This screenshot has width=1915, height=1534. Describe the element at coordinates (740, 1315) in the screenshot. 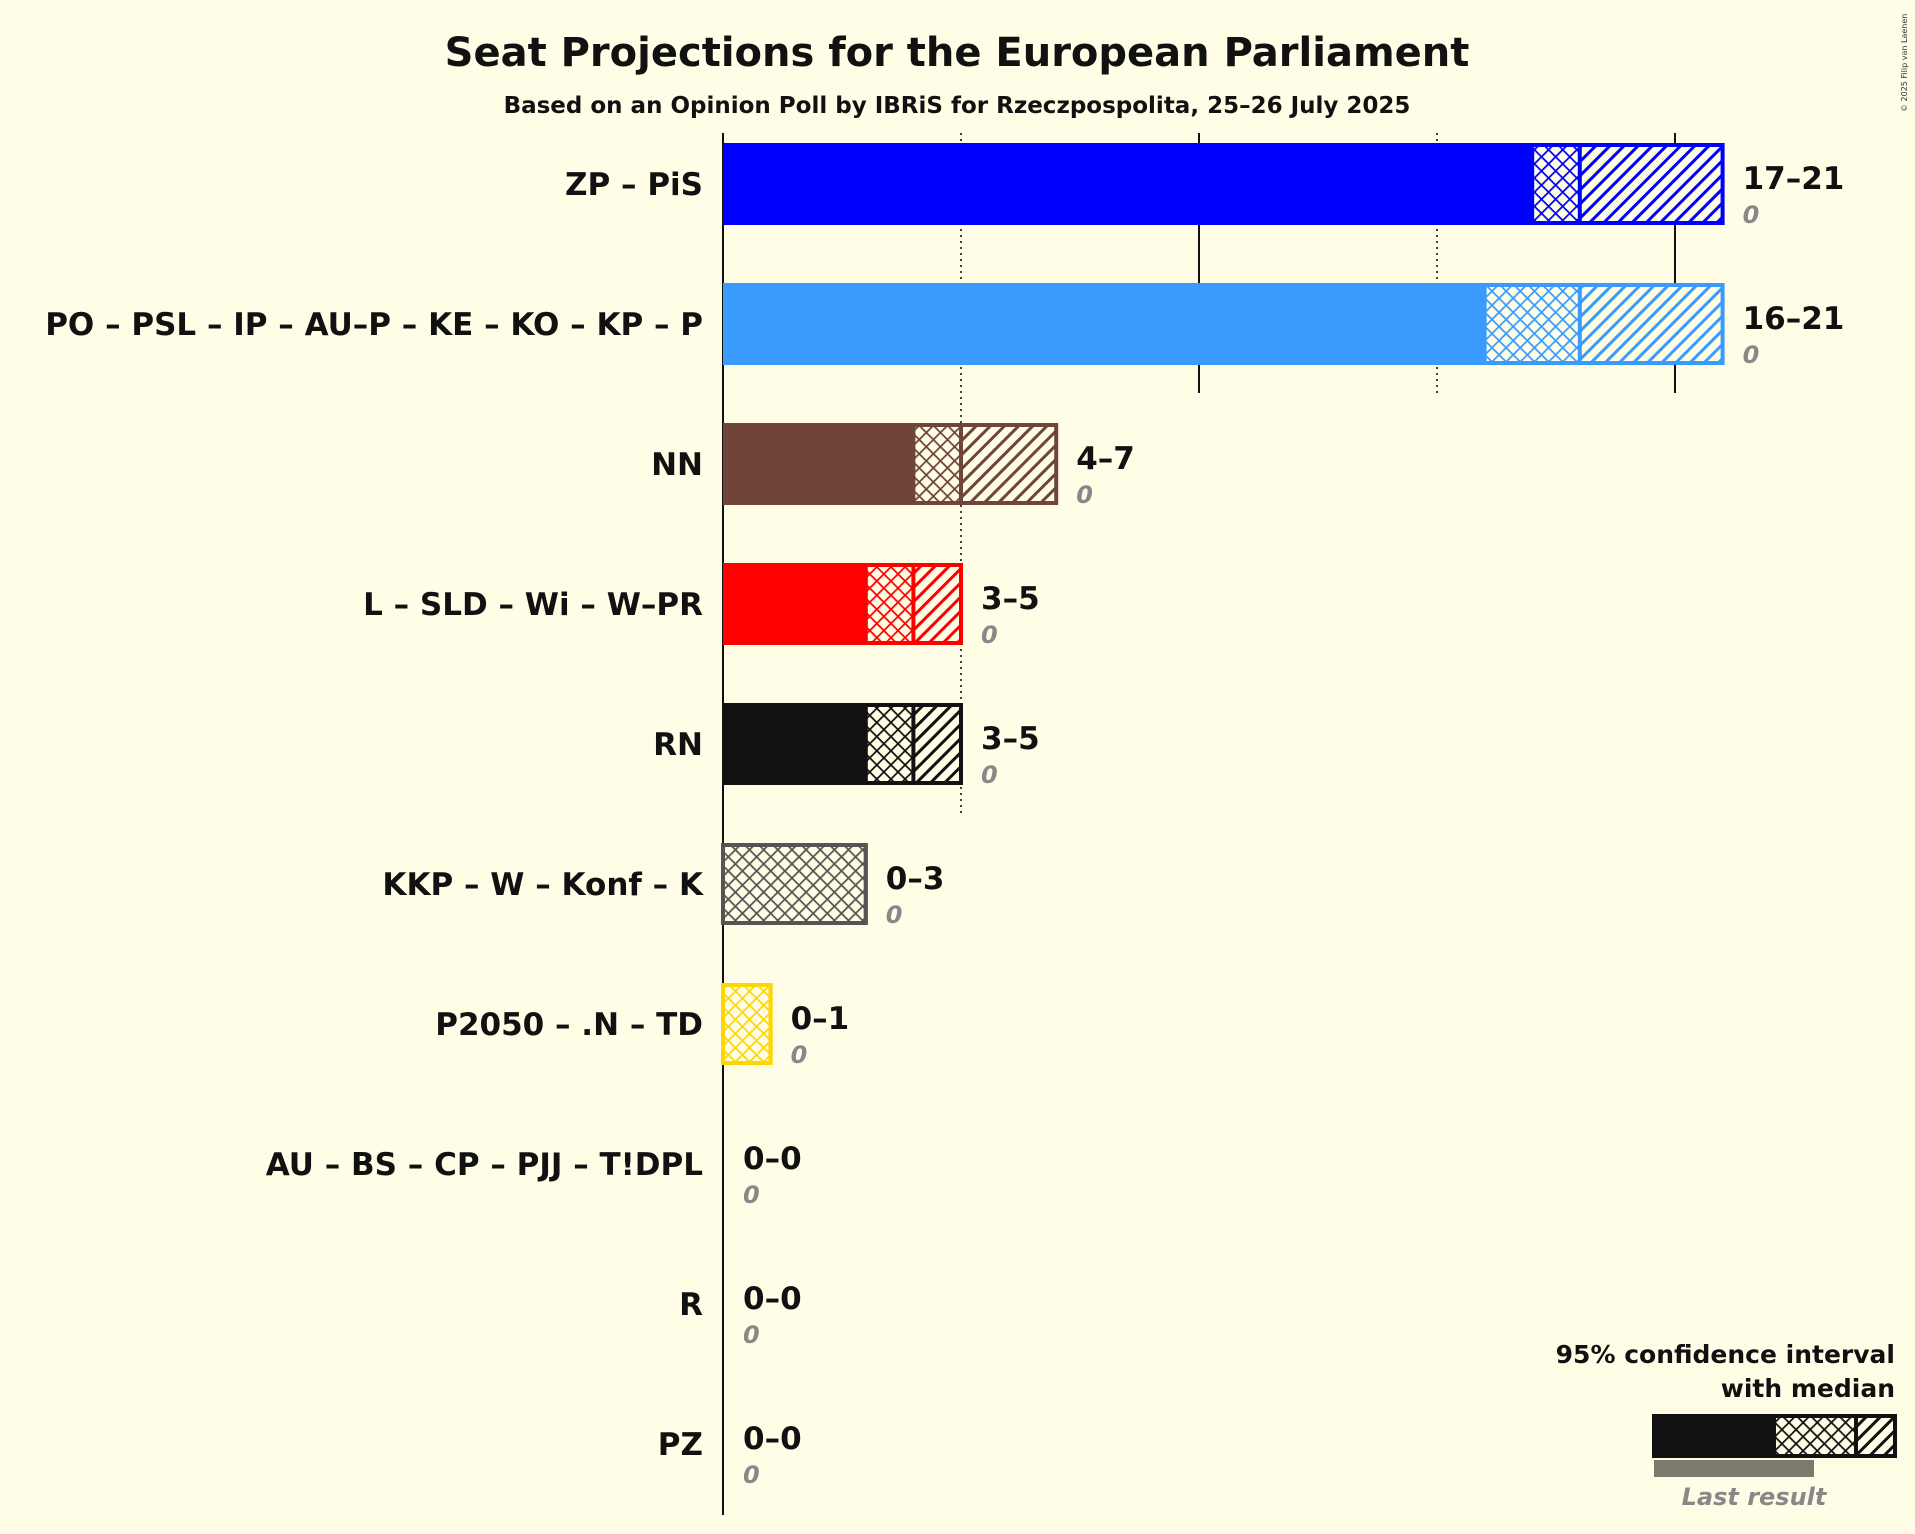

I see `party-row: R 0–0 0` at that location.